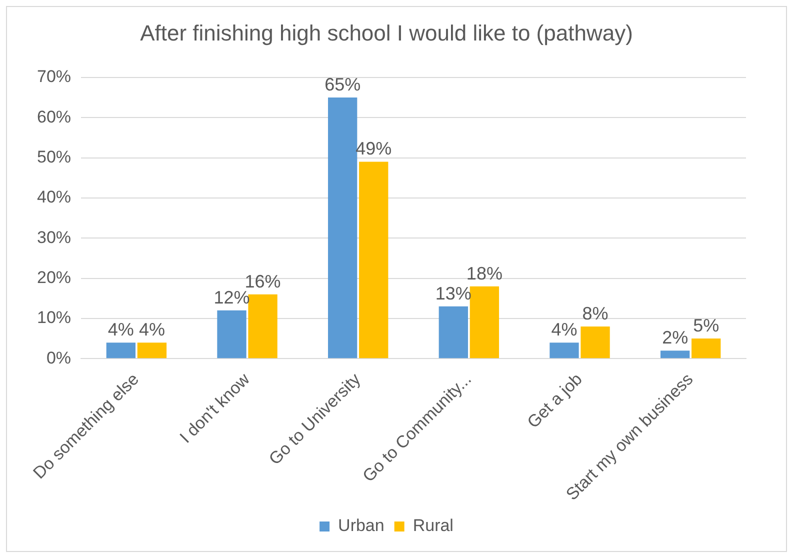 The image size is (793, 556). Describe the element at coordinates (675, 338) in the screenshot. I see `data-label: 2%` at that location.